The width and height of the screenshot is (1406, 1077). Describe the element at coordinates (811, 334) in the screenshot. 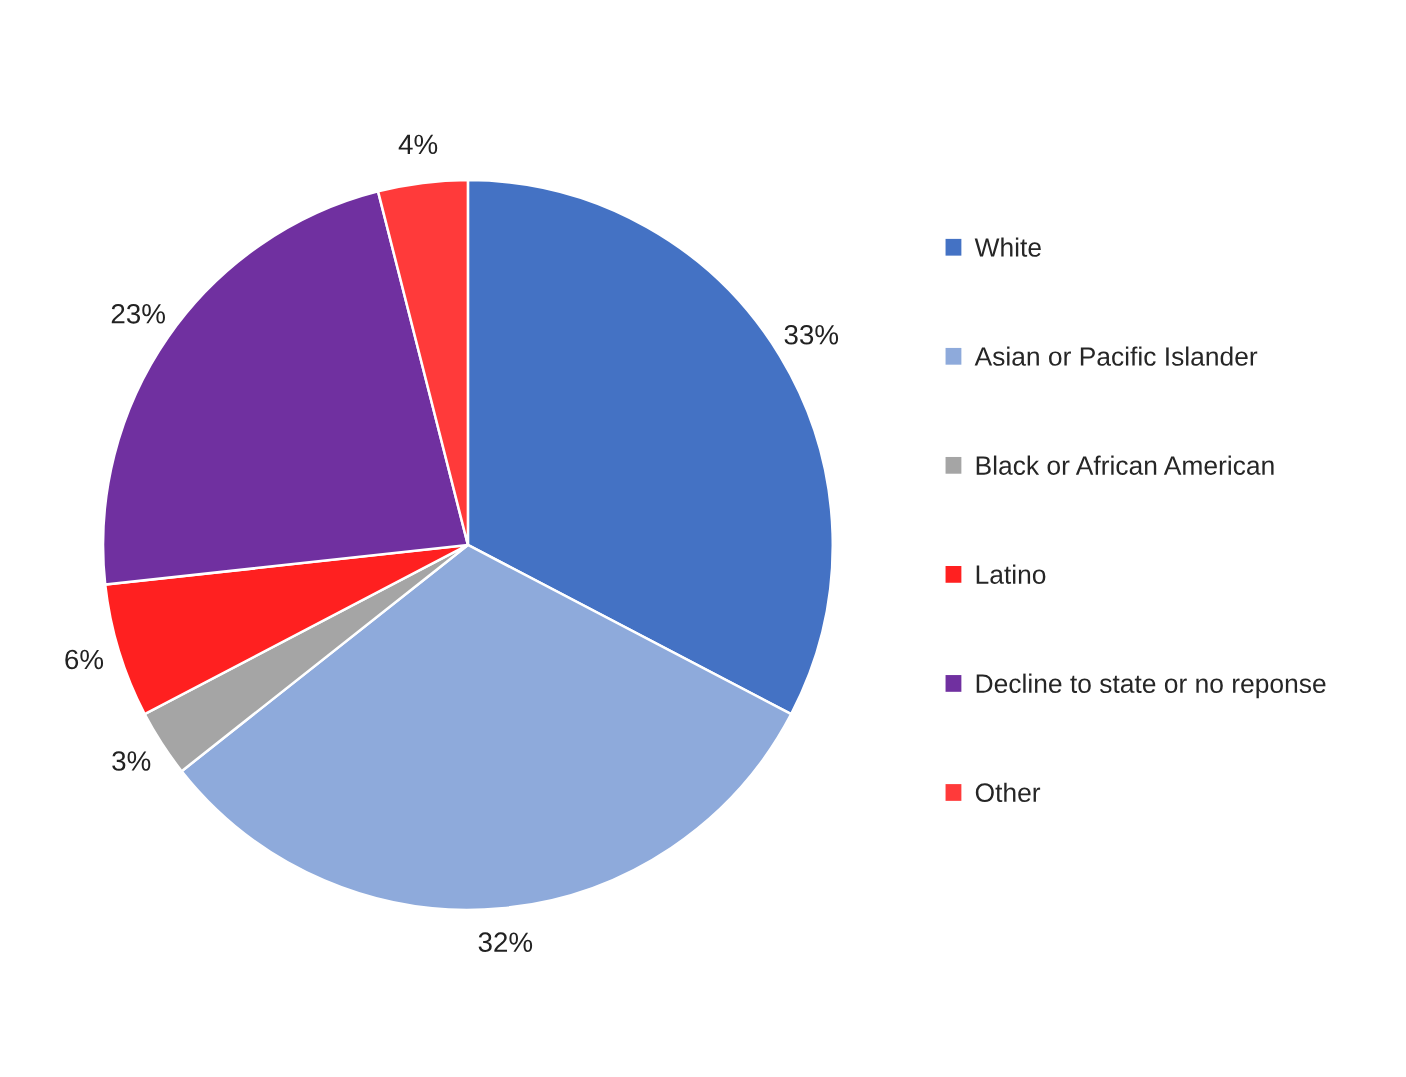

I see `data-label: 33%` at that location.